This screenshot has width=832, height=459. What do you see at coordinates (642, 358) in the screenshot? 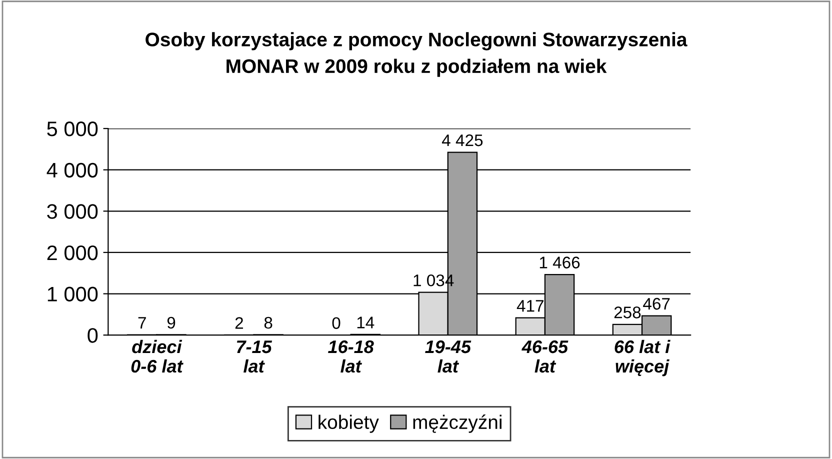
I see `x-tick-label: 66 lat i więcej` at bounding box center [642, 358].